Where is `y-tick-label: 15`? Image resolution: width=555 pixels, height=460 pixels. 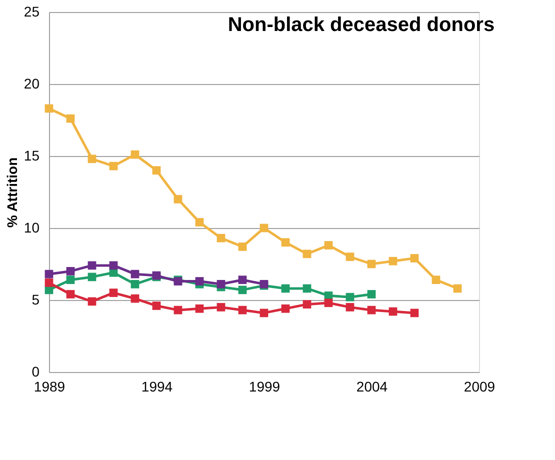 y-tick-label: 15 is located at coordinates (32, 156).